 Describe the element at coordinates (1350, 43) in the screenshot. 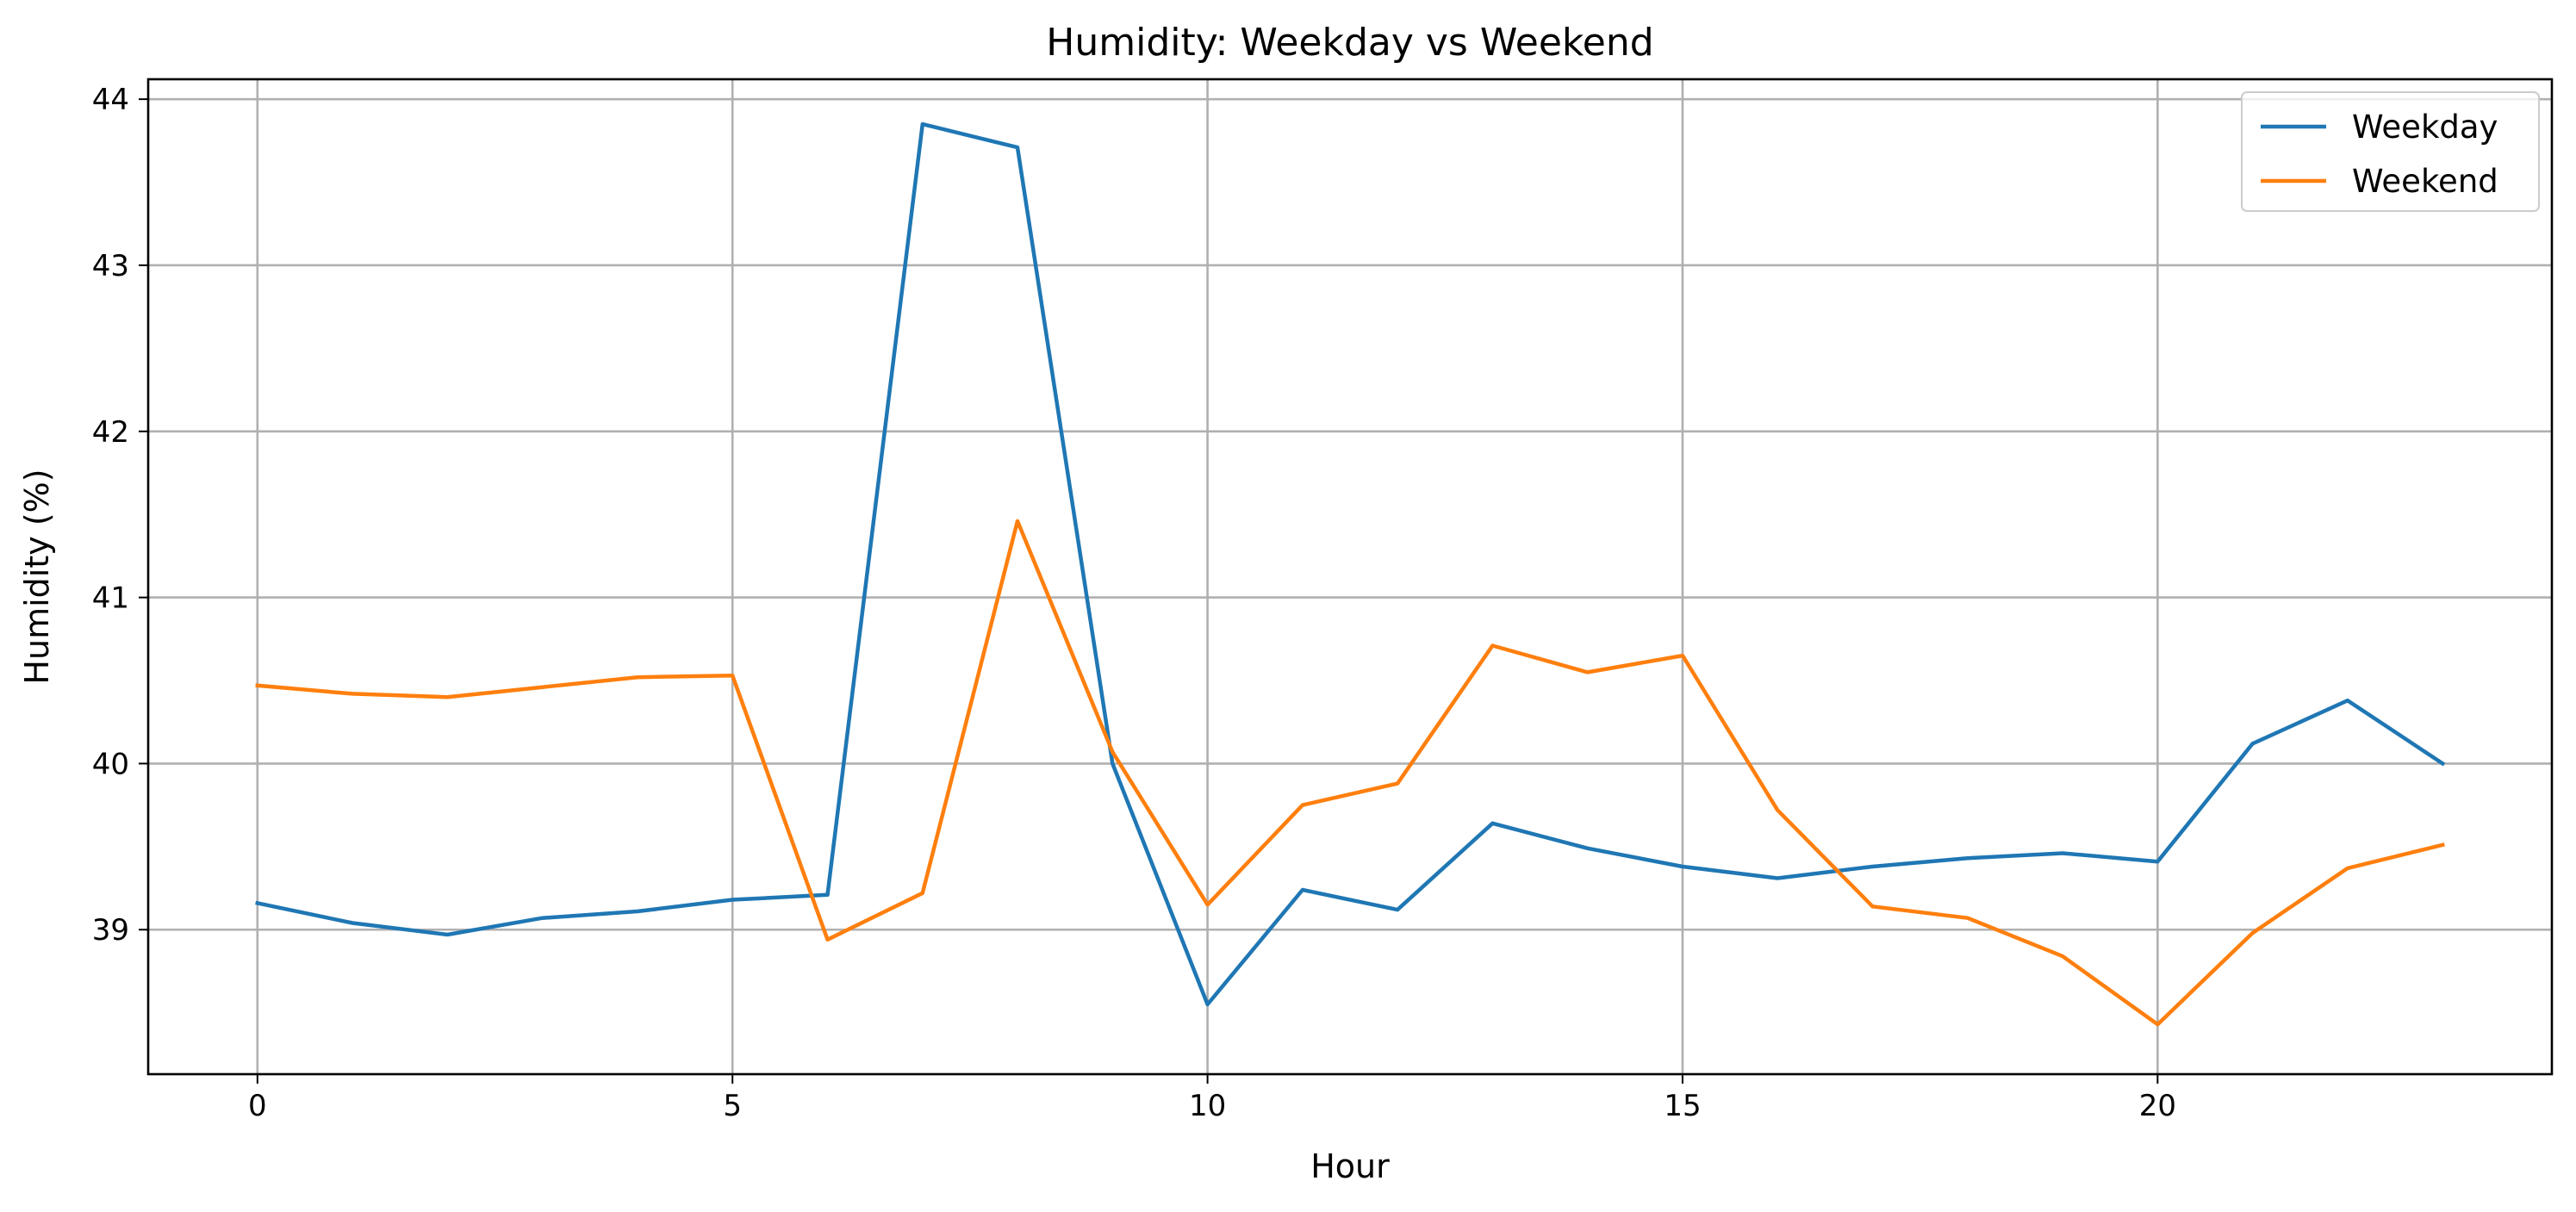

I see `chart-title: Humidity: Weekday vs Weekend` at that location.